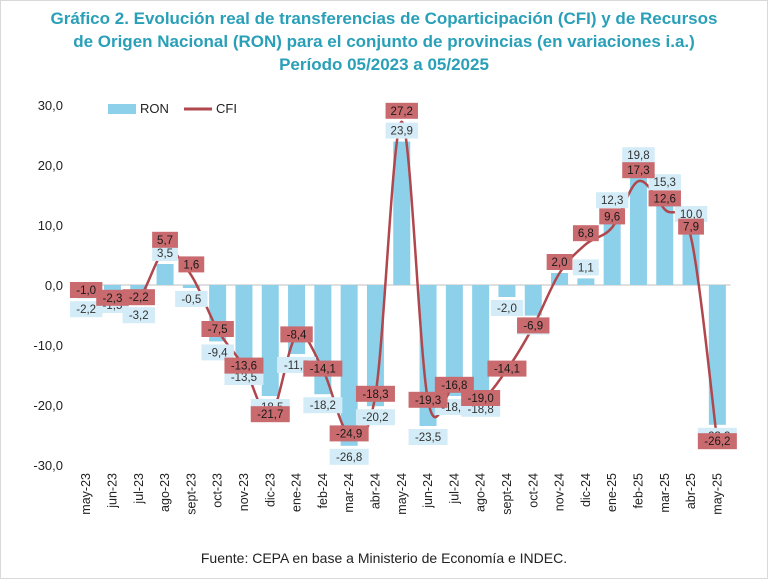 The width and height of the screenshot is (768, 579). I want to click on ron-data-label: 3,5, so click(165, 253).